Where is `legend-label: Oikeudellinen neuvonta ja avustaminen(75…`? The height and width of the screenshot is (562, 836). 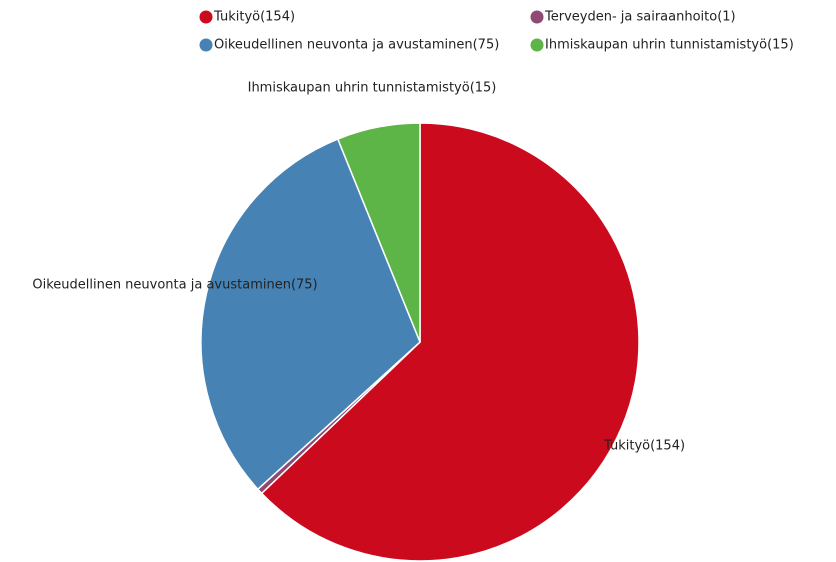 legend-label: Oikeudellinen neuvonta ja avustaminen(75… is located at coordinates (356, 45).